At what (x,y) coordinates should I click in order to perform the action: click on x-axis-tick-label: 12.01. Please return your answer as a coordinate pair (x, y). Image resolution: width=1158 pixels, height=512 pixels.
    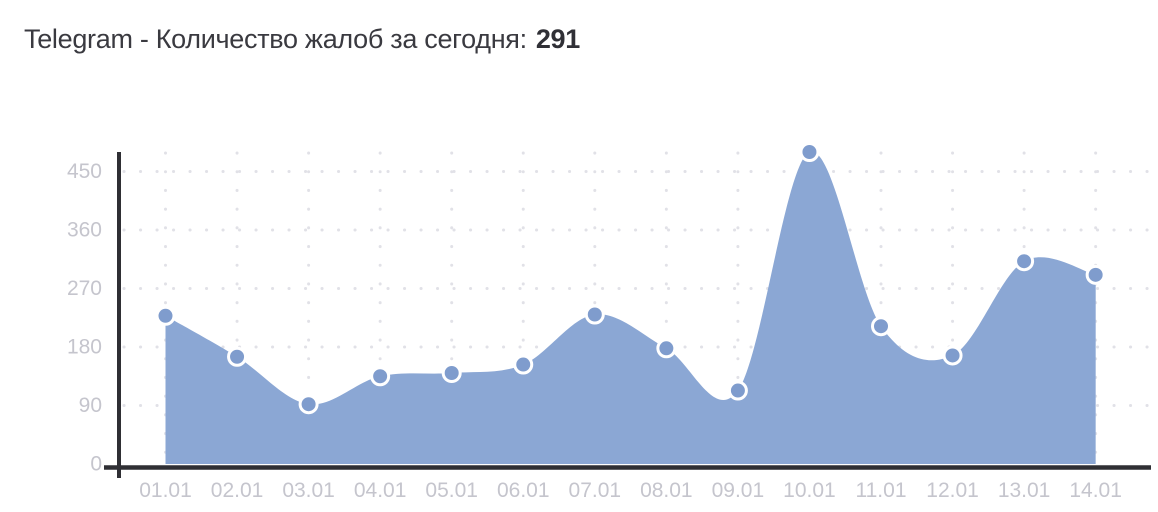
    Looking at the image, I should click on (952, 490).